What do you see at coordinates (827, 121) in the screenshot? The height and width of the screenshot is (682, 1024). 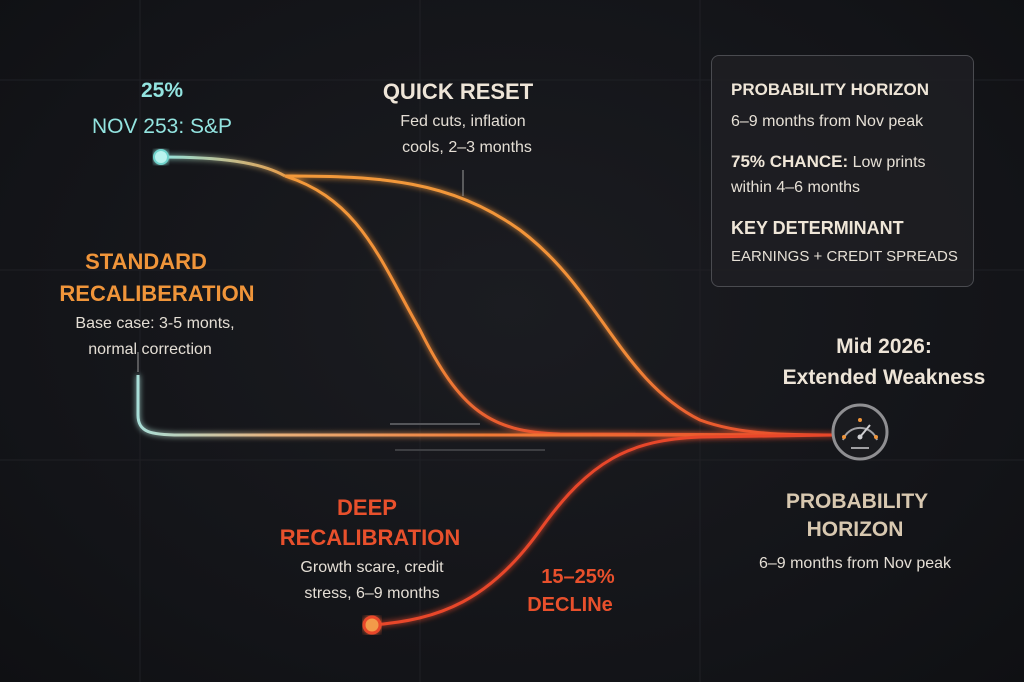 I see `card-horizon-text: 6–9 months from Nov peak` at bounding box center [827, 121].